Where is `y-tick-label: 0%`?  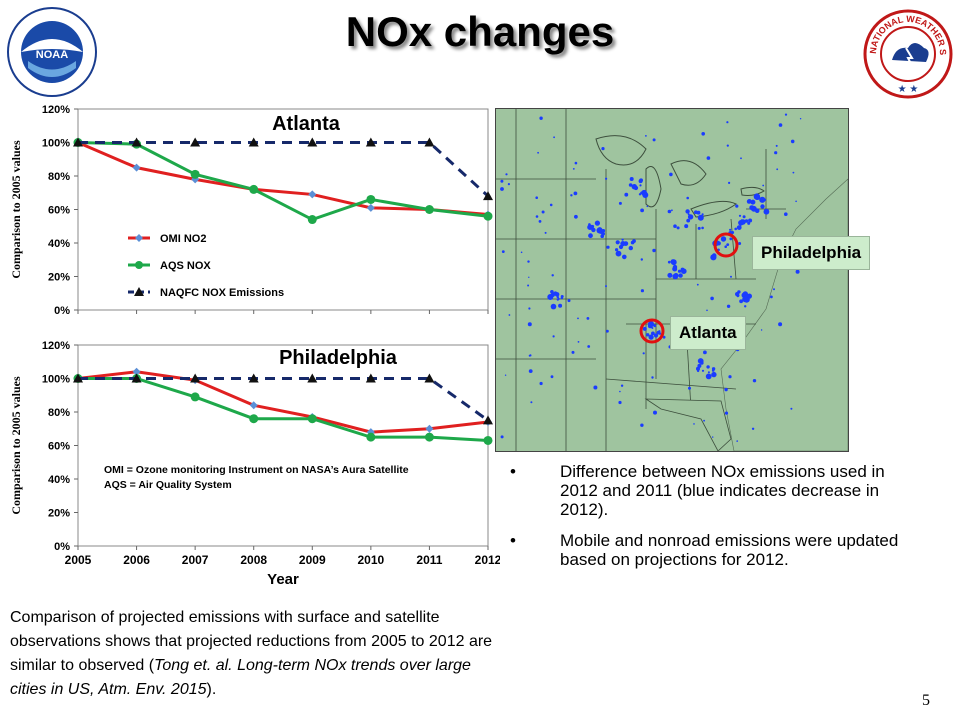 y-tick-label: 0% is located at coordinates (62, 311).